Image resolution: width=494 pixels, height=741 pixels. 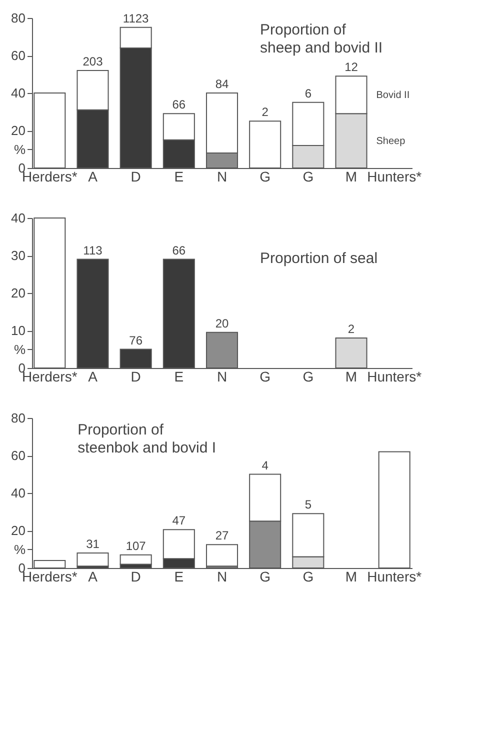 I want to click on y-tick-label: 30, so click(x=18, y=255).